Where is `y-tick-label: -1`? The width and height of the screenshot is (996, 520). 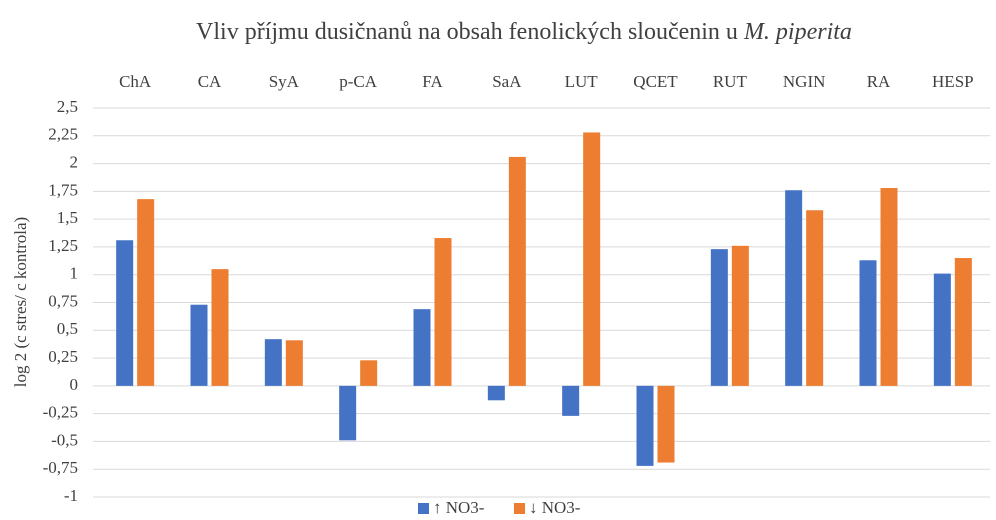
y-tick-label: -1 is located at coordinates (71, 495).